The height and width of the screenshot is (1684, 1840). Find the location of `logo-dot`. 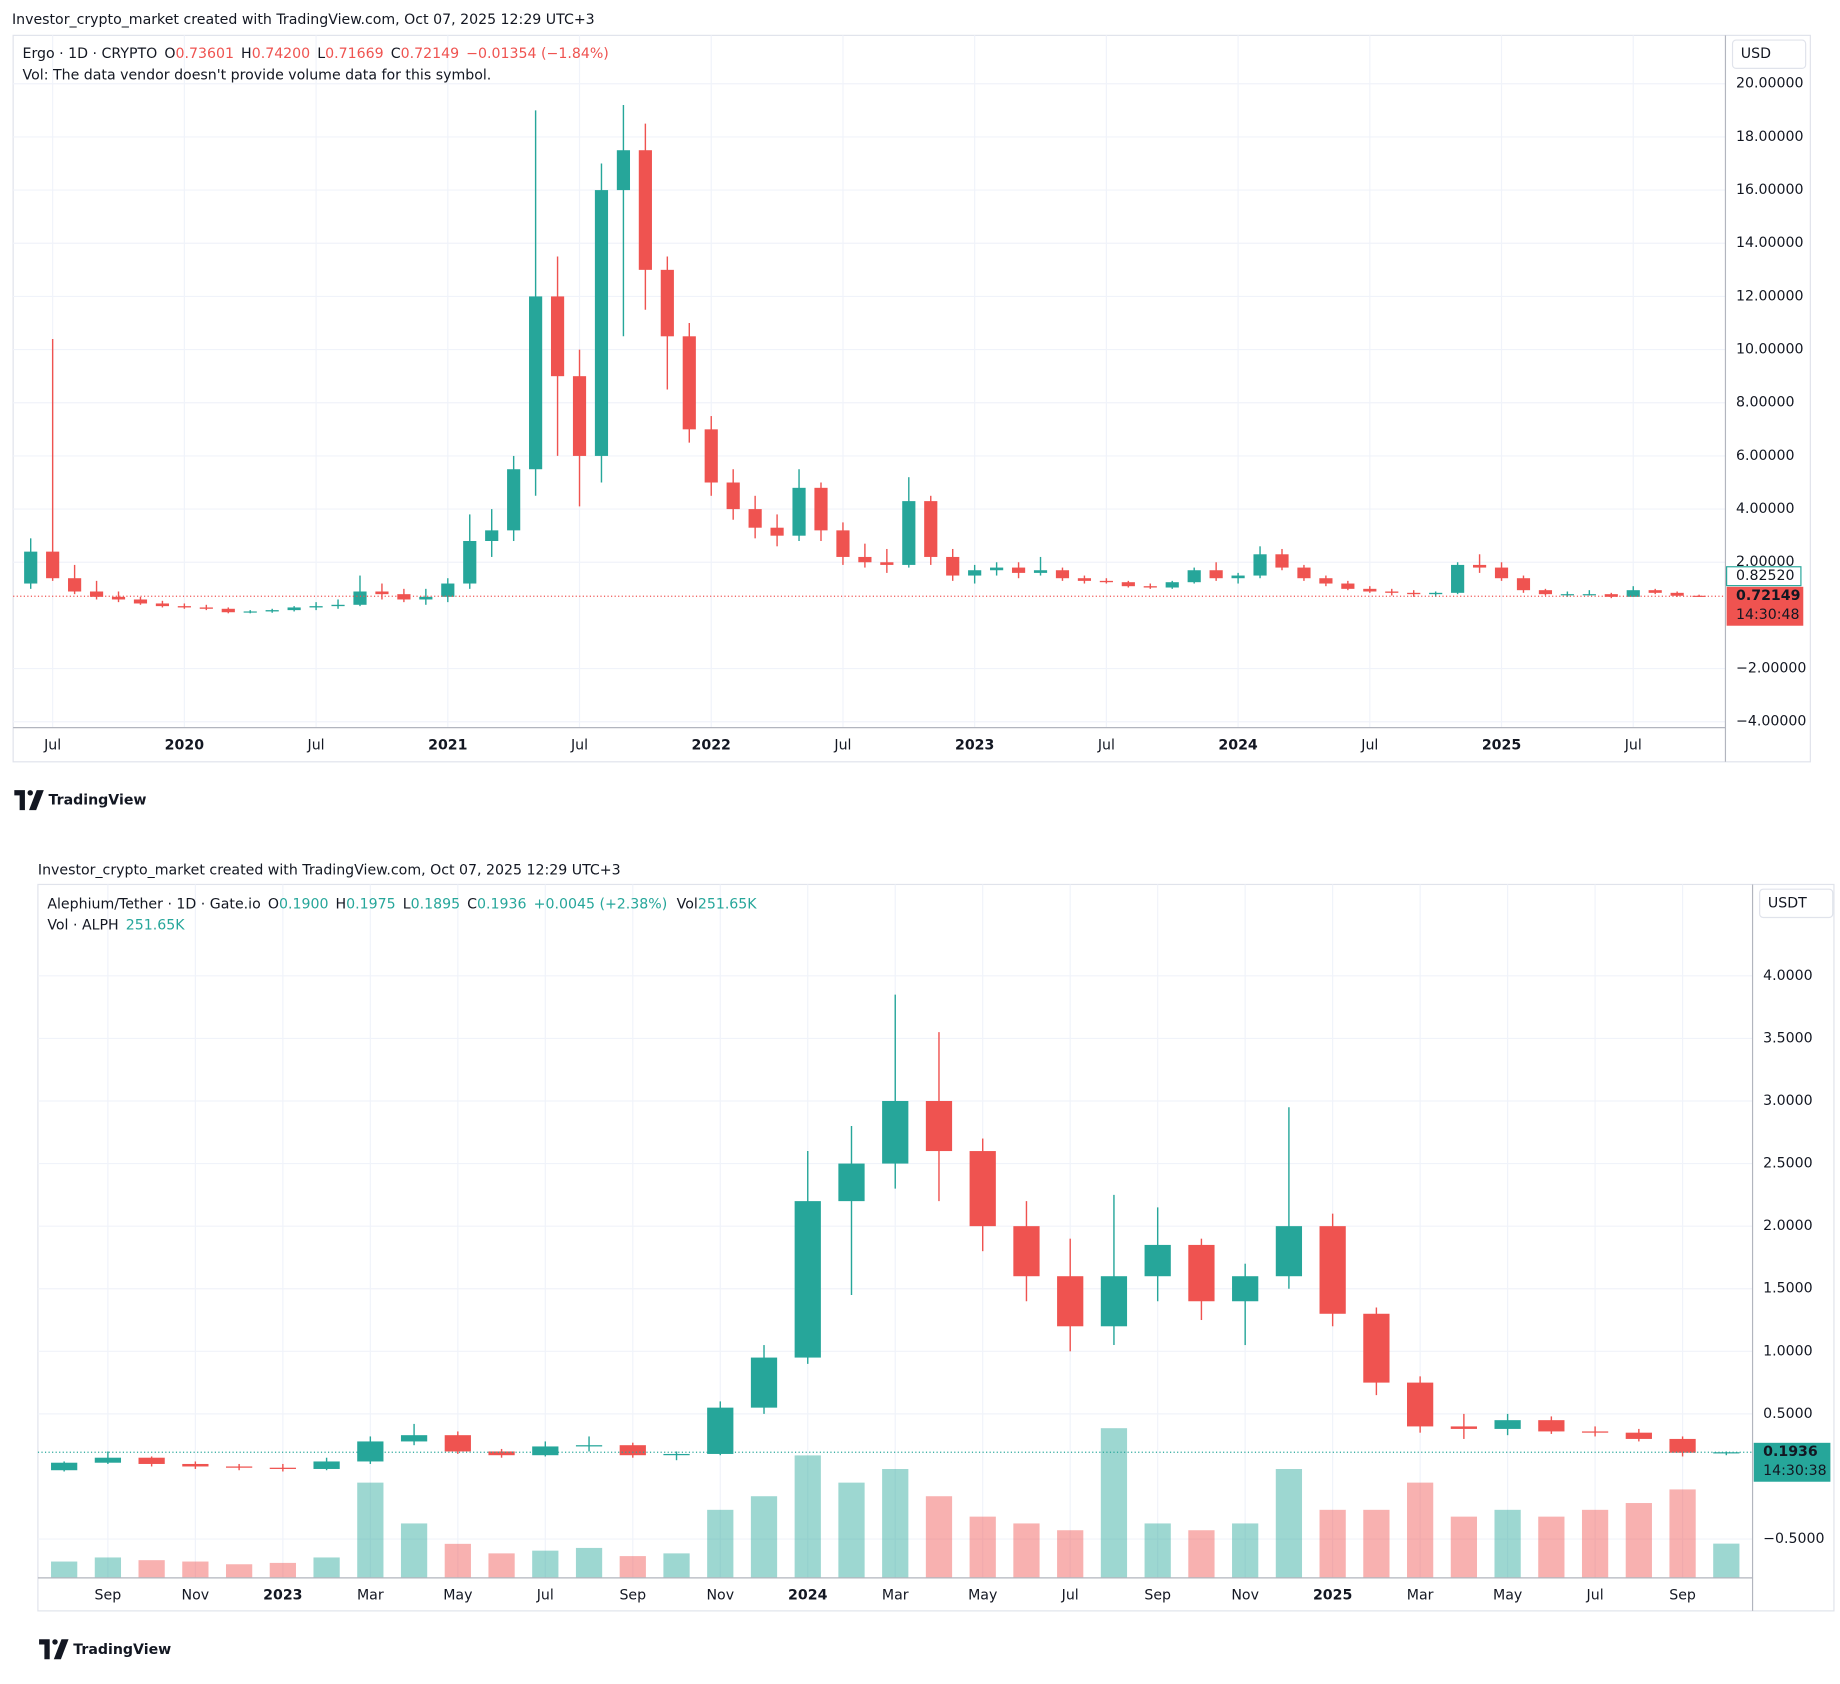

logo-dot is located at coordinates (30, 793).